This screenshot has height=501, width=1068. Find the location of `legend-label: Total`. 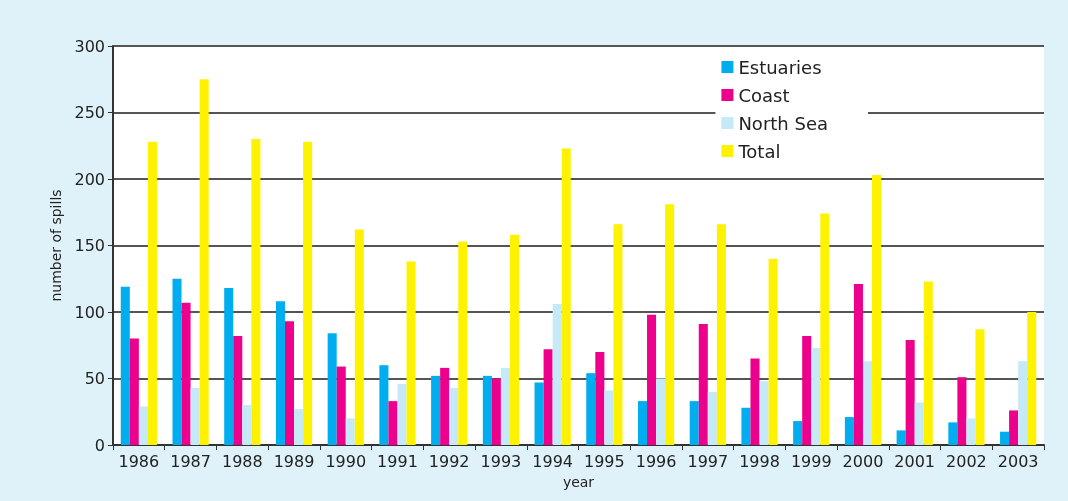

legend-label: Total is located at coordinates (759, 151).